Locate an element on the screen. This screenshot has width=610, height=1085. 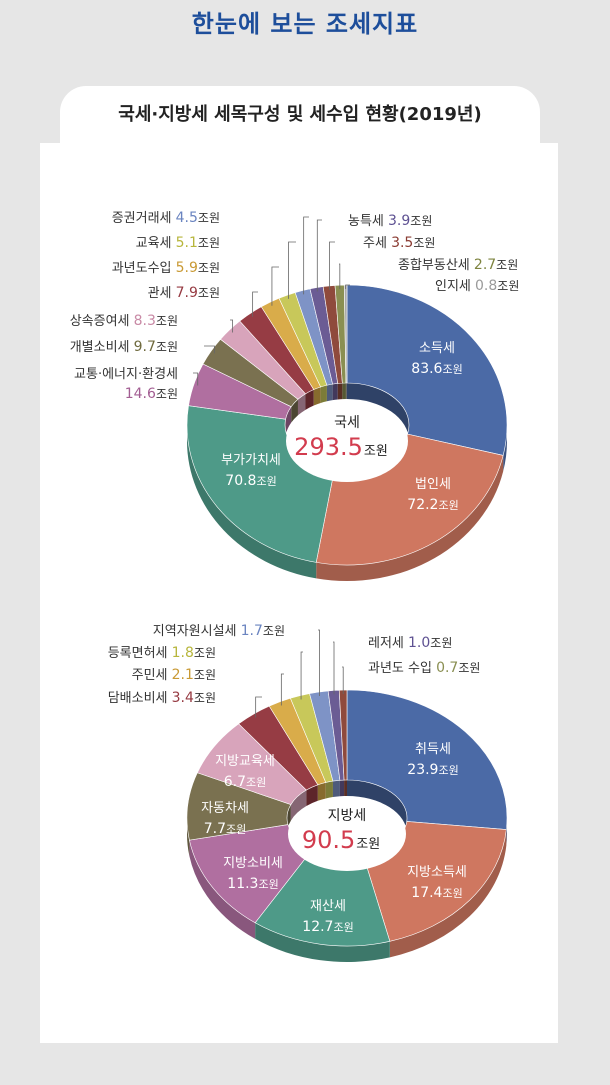
slice-인지세 is located at coordinates (345, 334).